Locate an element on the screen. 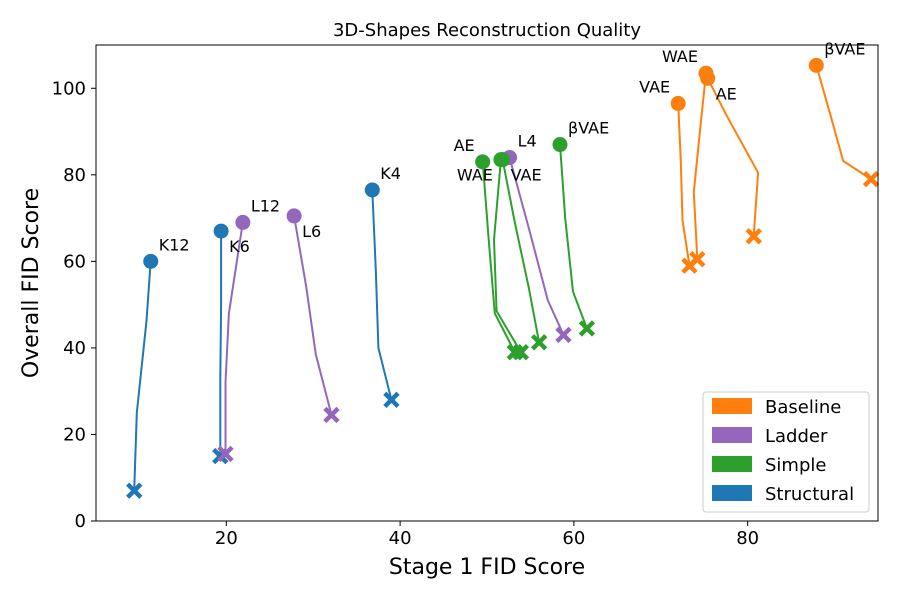  x-tick-label: 40 is located at coordinates (400, 538).